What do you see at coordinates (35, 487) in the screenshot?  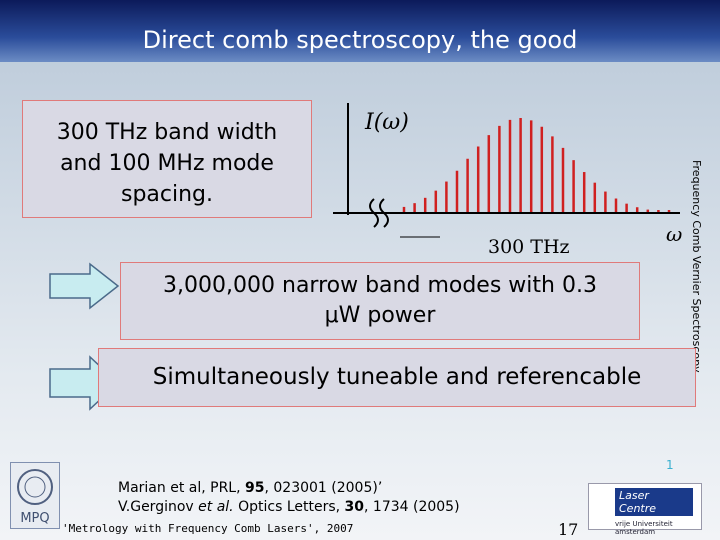 I see `mpq-emblem` at bounding box center [35, 487].